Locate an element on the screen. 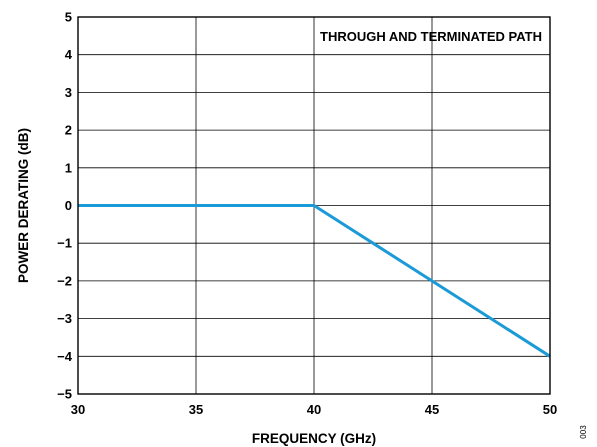 This screenshot has height=447, width=597. x-tick-label: 40 is located at coordinates (314, 409).